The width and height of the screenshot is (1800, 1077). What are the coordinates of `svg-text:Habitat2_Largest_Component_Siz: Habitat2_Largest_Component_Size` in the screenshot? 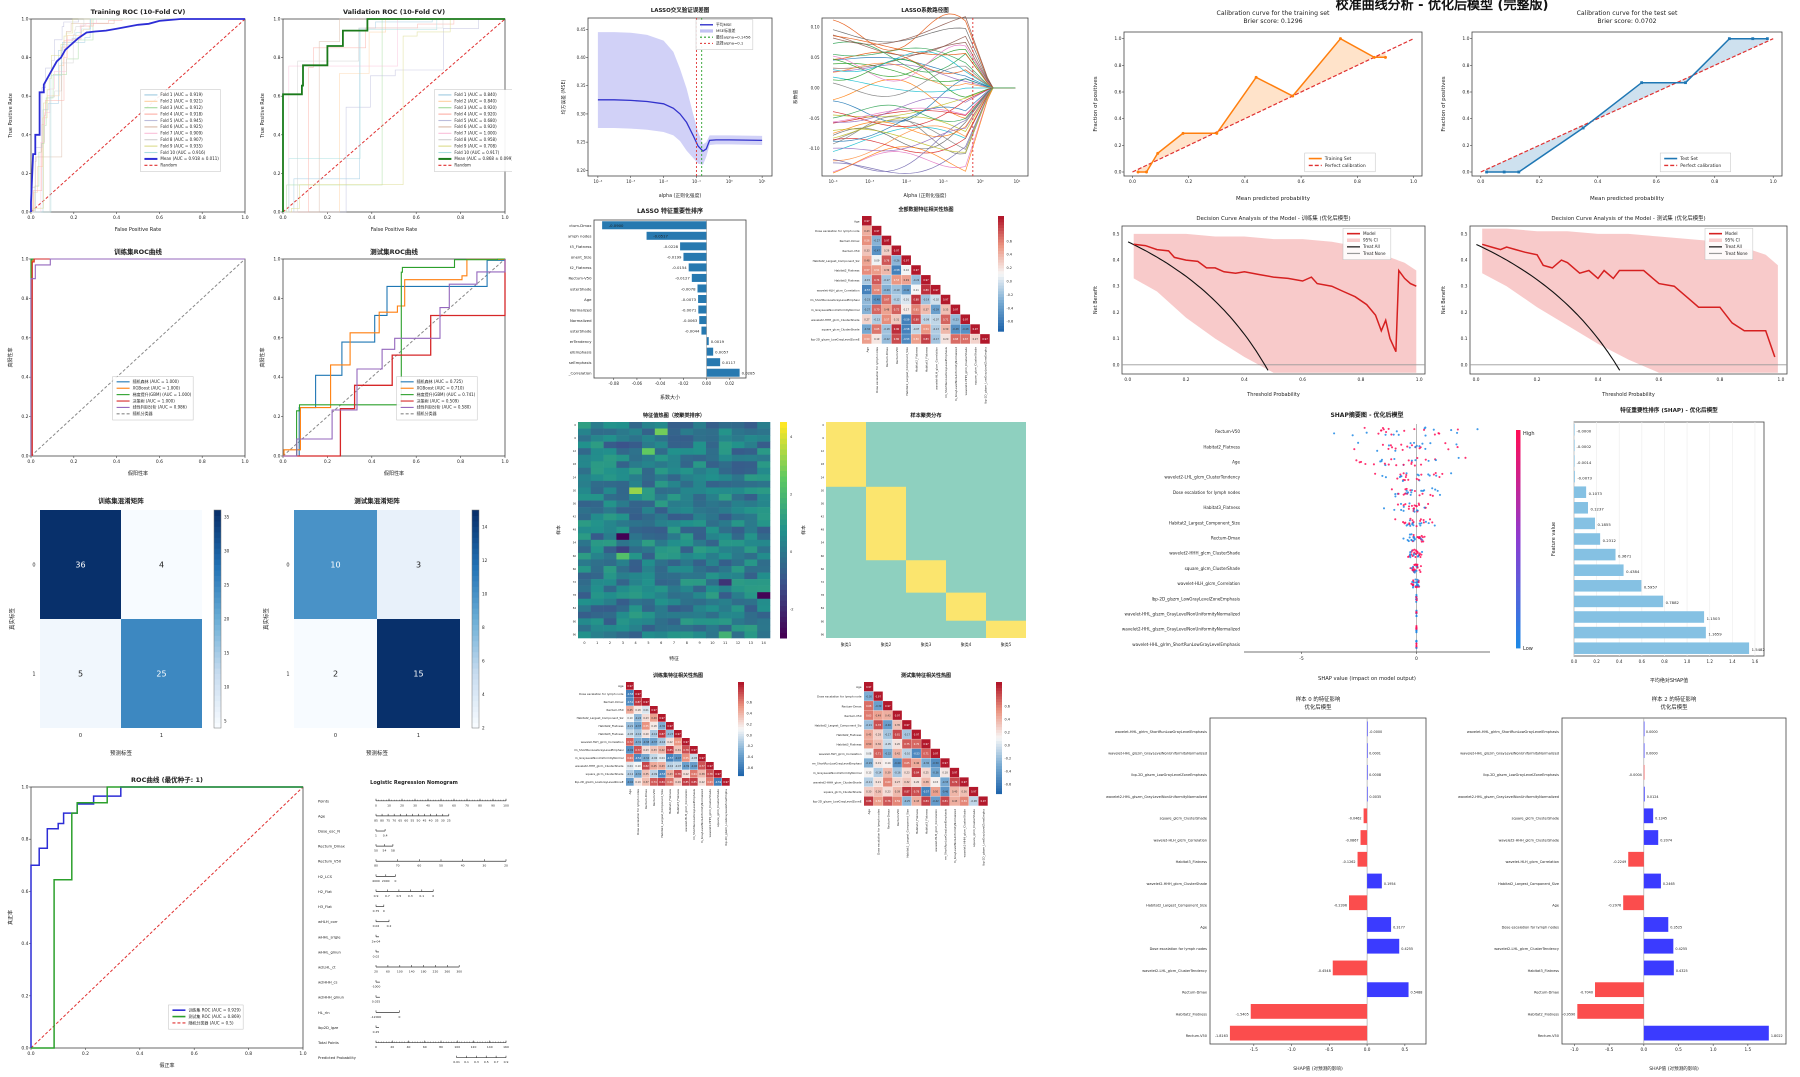 It's located at (1528, 884).